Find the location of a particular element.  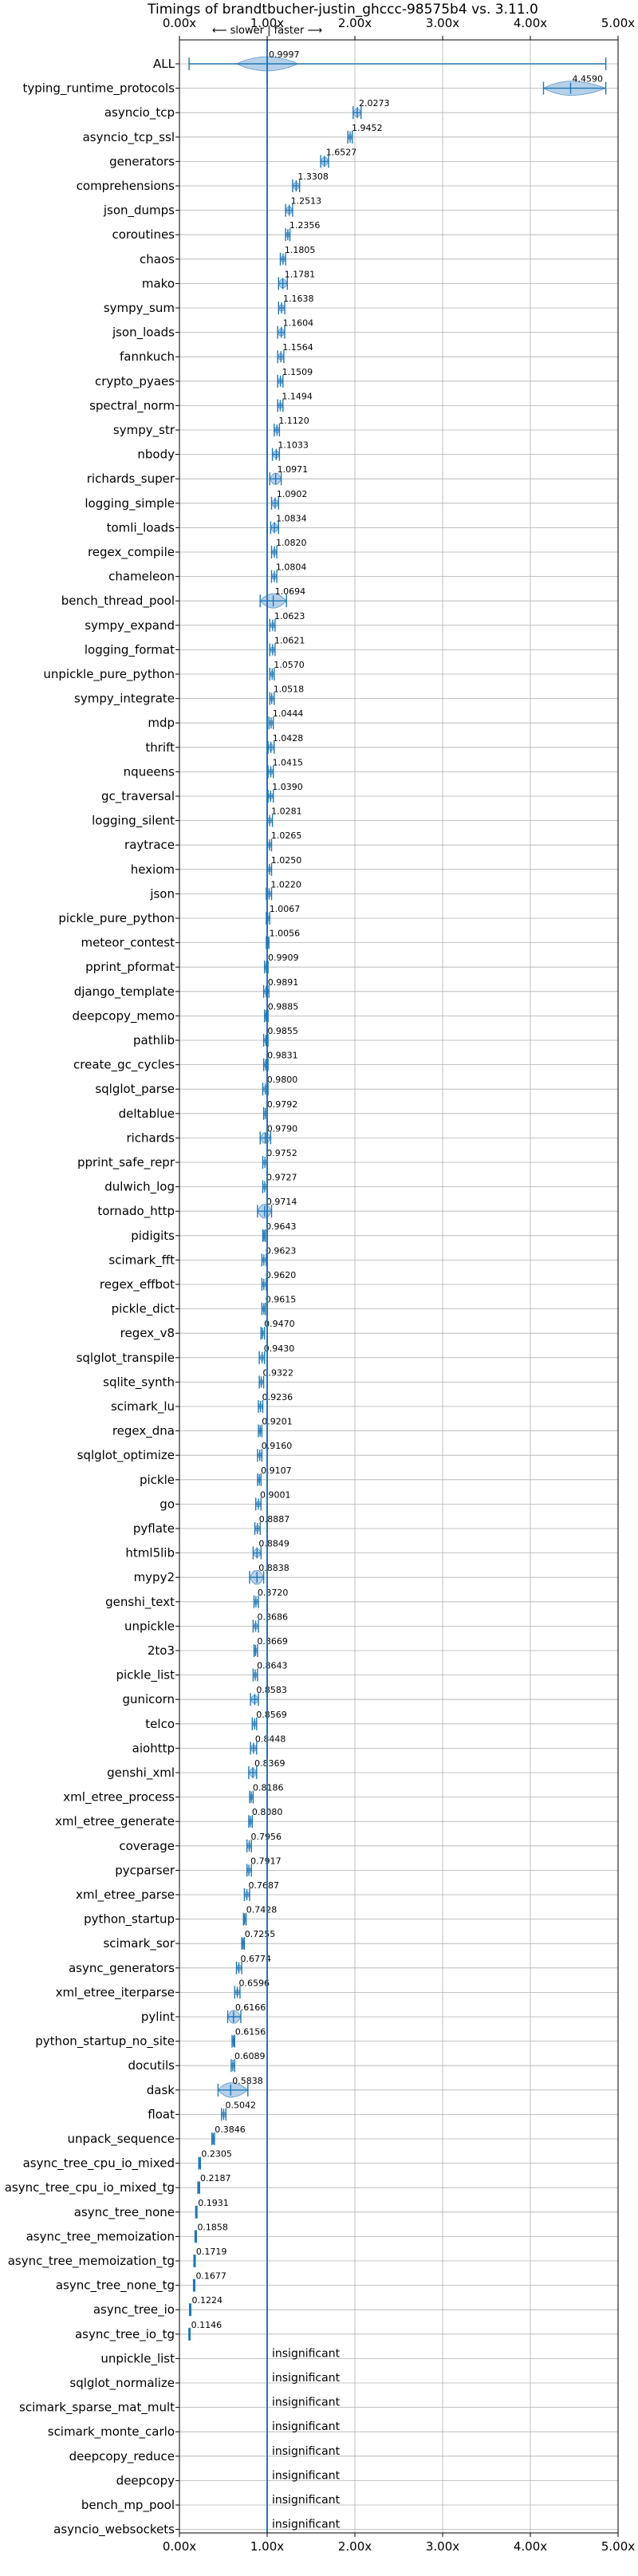

value-label: 1.0444 is located at coordinates (288, 713).